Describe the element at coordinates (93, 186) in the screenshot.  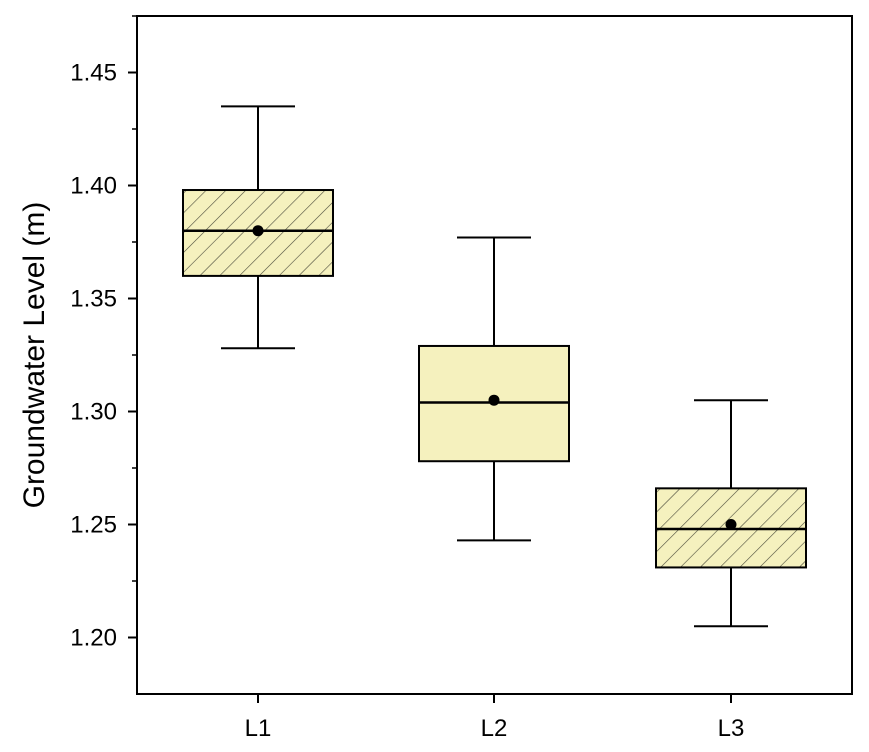
I see `y-tick-label: 1.40` at that location.